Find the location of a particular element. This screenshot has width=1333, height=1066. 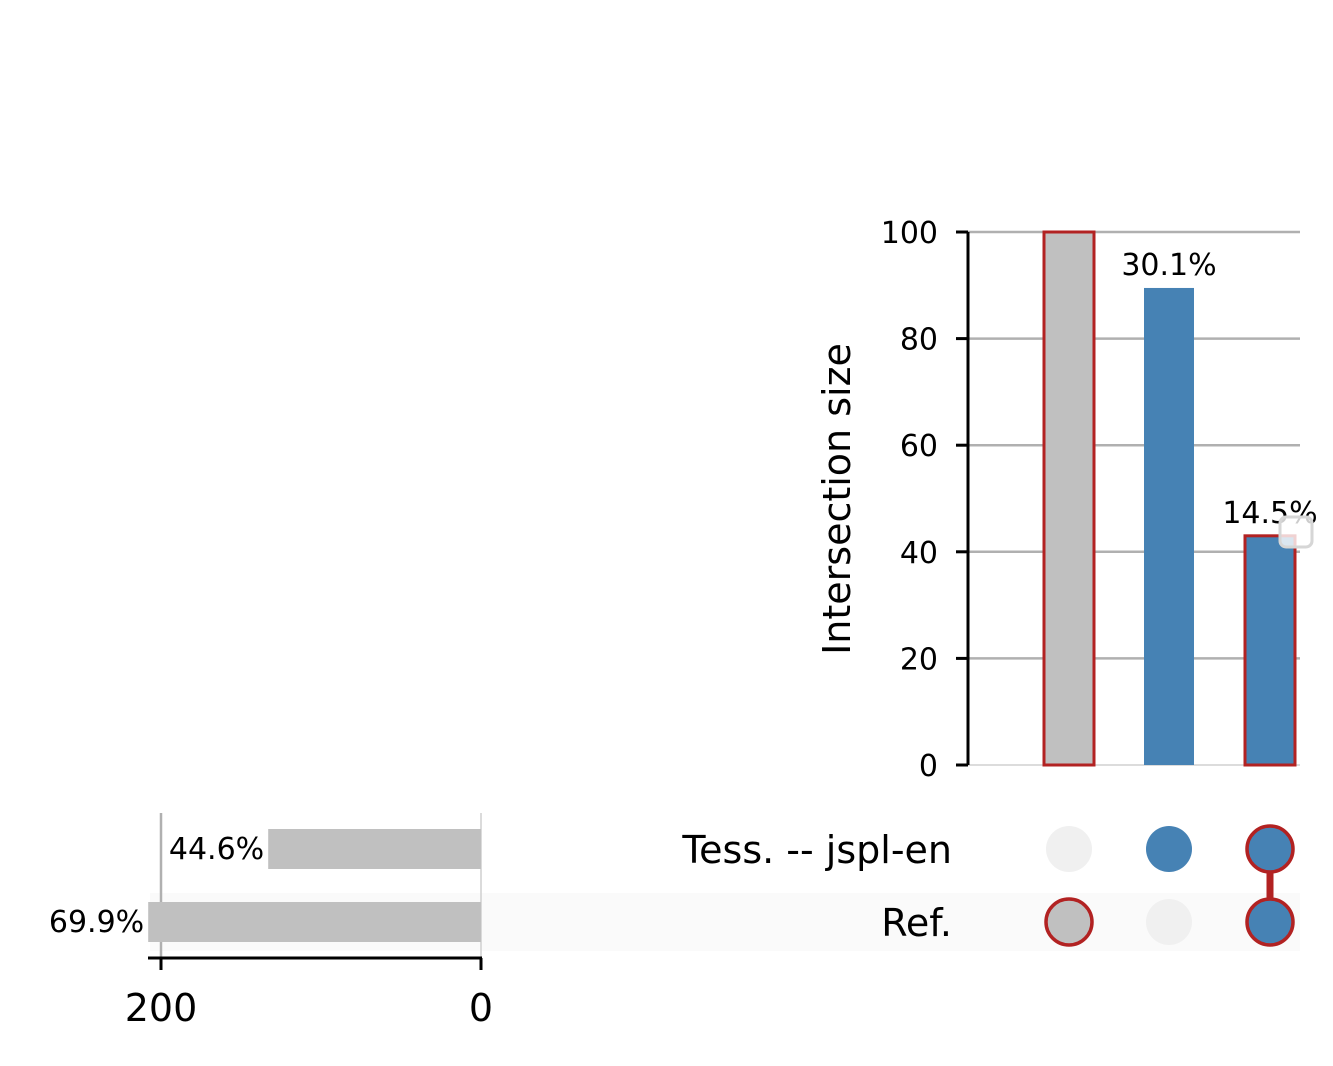

set-size-panel: 44.6%69.9% 200 0 is located at coordinates (271, 921).